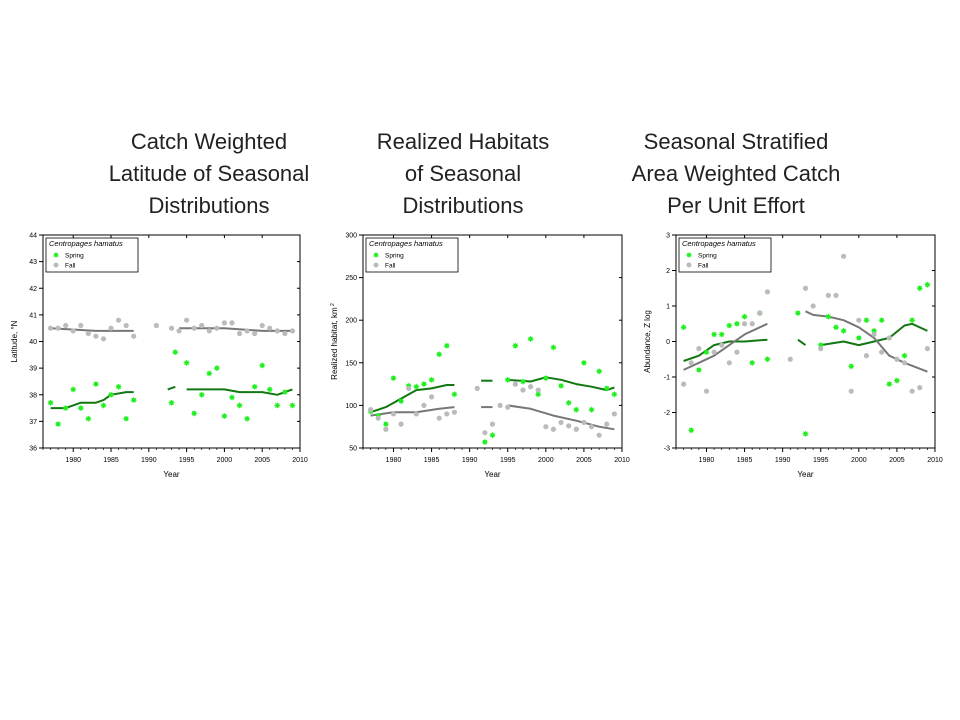  Describe the element at coordinates (92, 255) in the screenshot. I see `legend-box` at that location.